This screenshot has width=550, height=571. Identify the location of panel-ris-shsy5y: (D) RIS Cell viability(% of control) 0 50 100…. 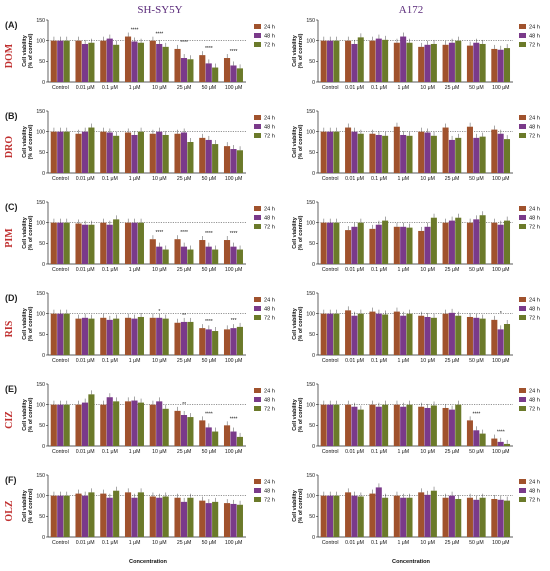
(139, 327).